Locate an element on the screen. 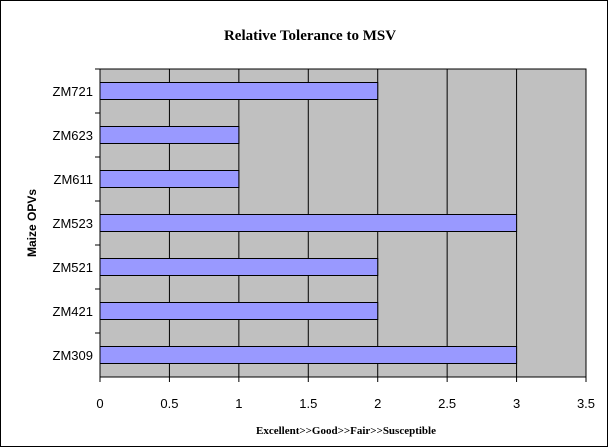  bar-zm521 is located at coordinates (239, 267).